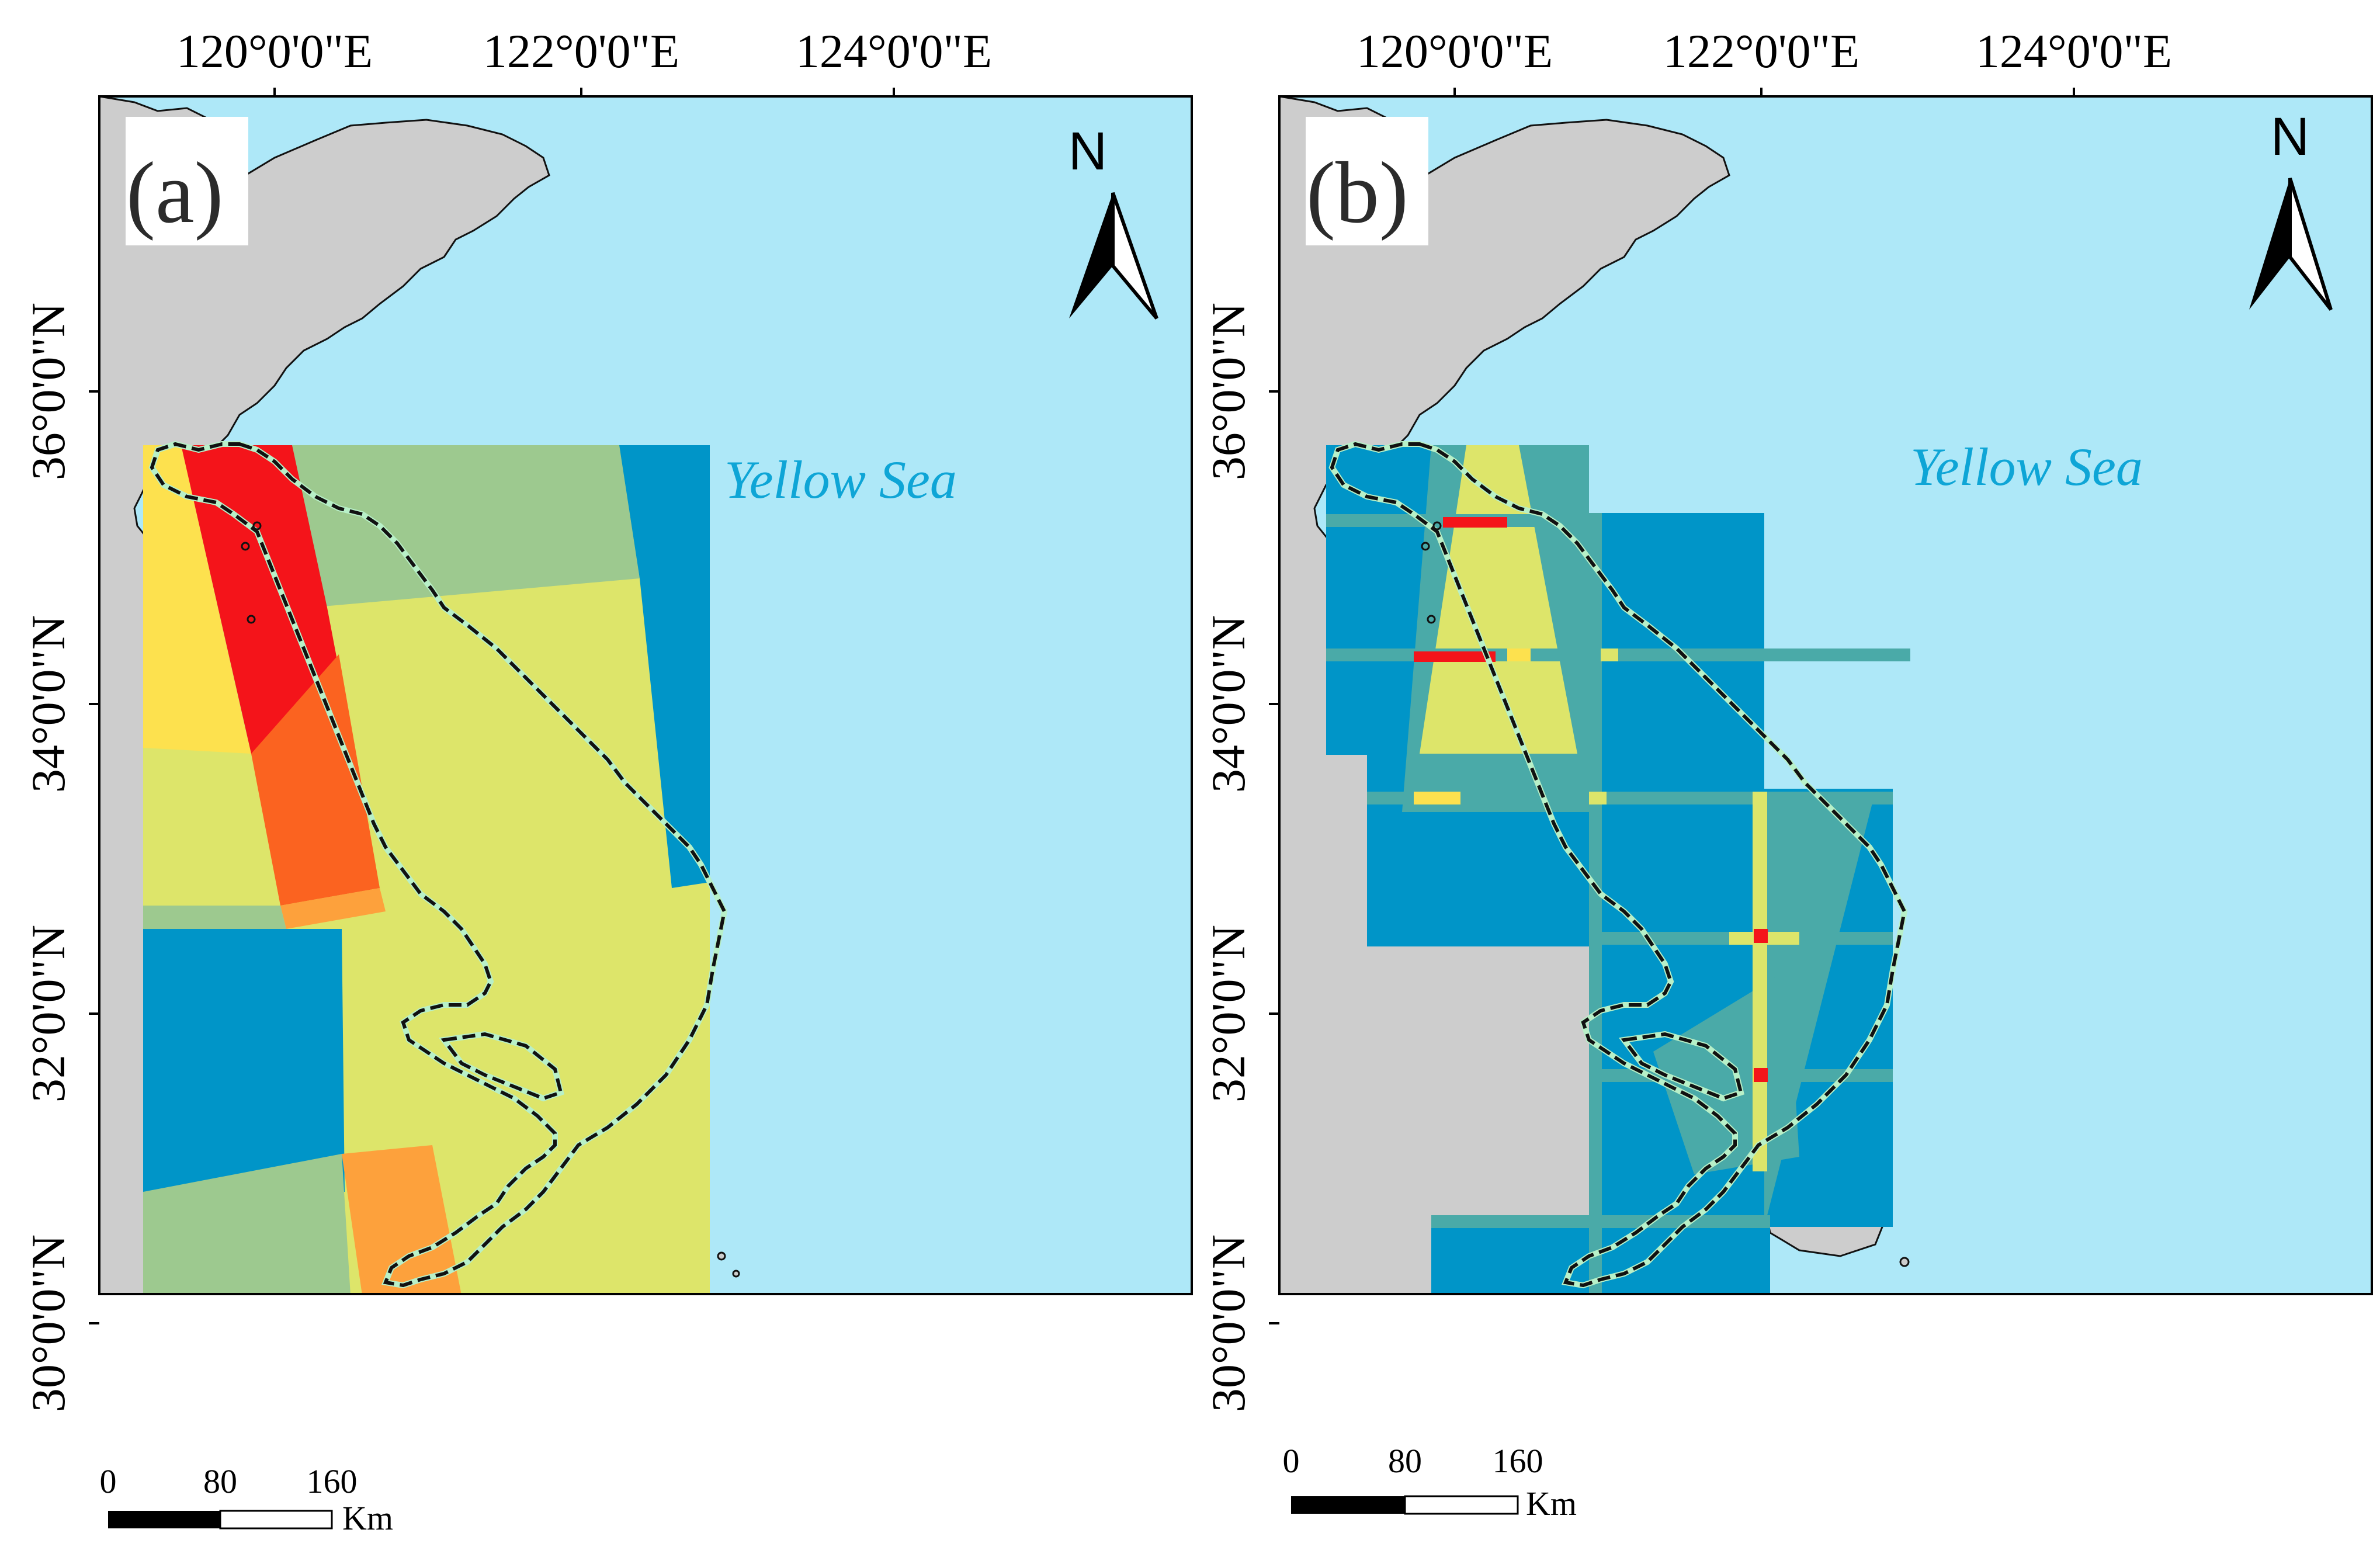 This screenshot has width=2380, height=1564. Describe the element at coordinates (2047, 1520) in the screenshot. I see `legend-tick-label: 3600` at that location.